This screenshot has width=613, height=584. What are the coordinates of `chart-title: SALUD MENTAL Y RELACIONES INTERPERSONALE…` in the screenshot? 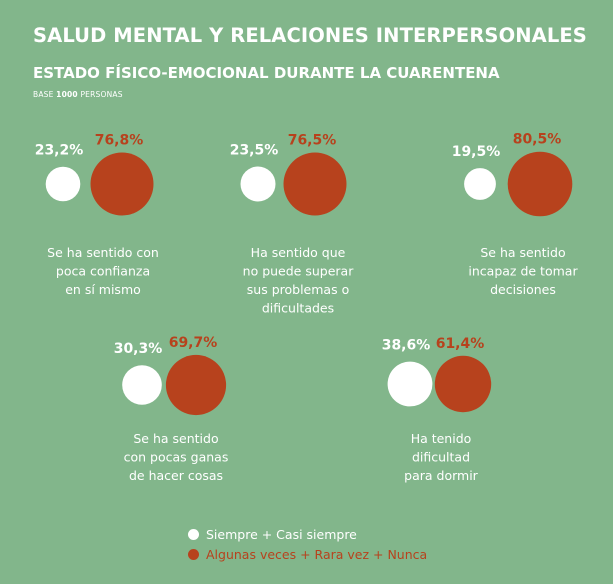 It's located at (310, 35).